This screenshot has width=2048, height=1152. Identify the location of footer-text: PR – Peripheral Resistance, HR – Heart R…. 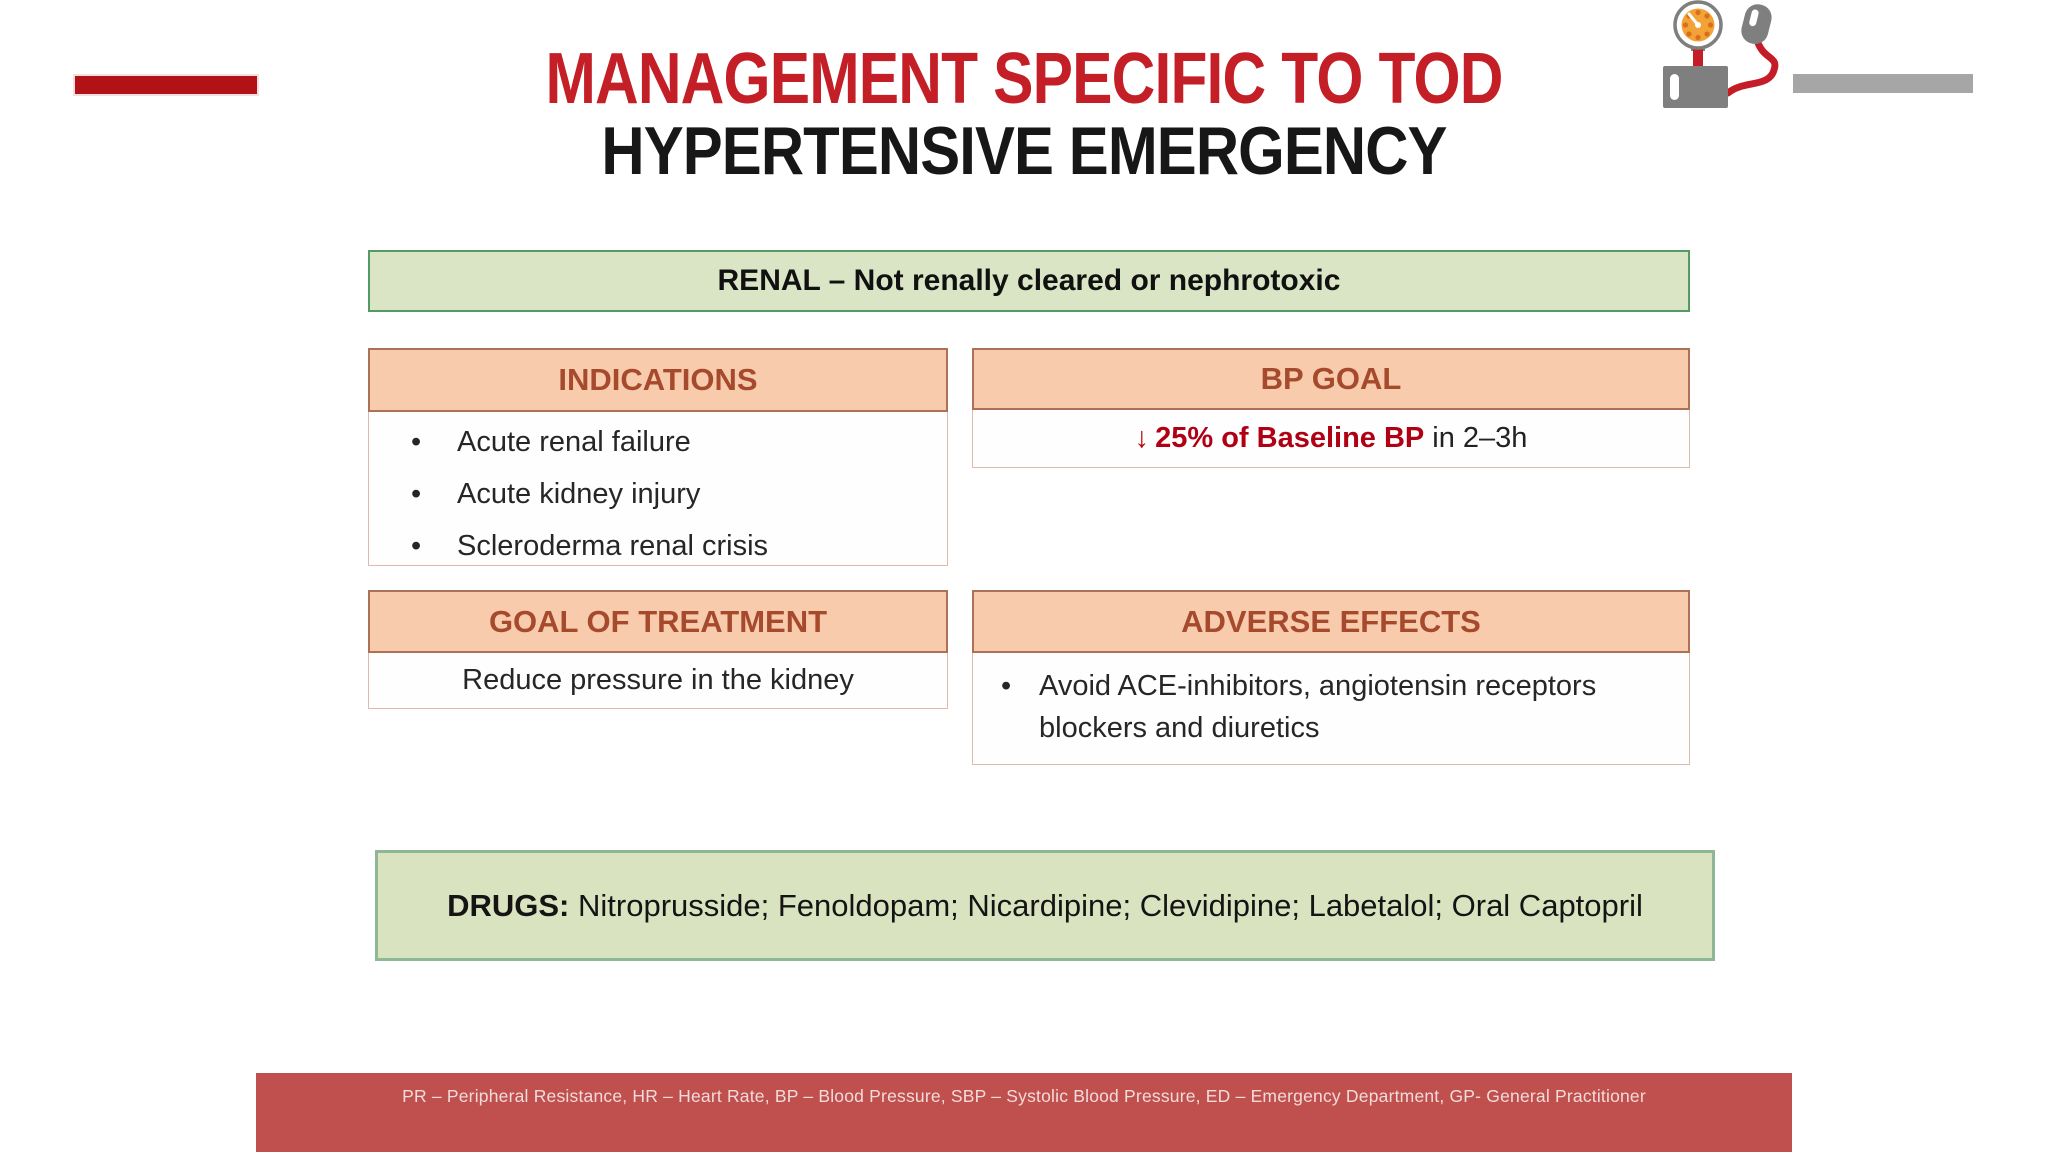
(1024, 1096).